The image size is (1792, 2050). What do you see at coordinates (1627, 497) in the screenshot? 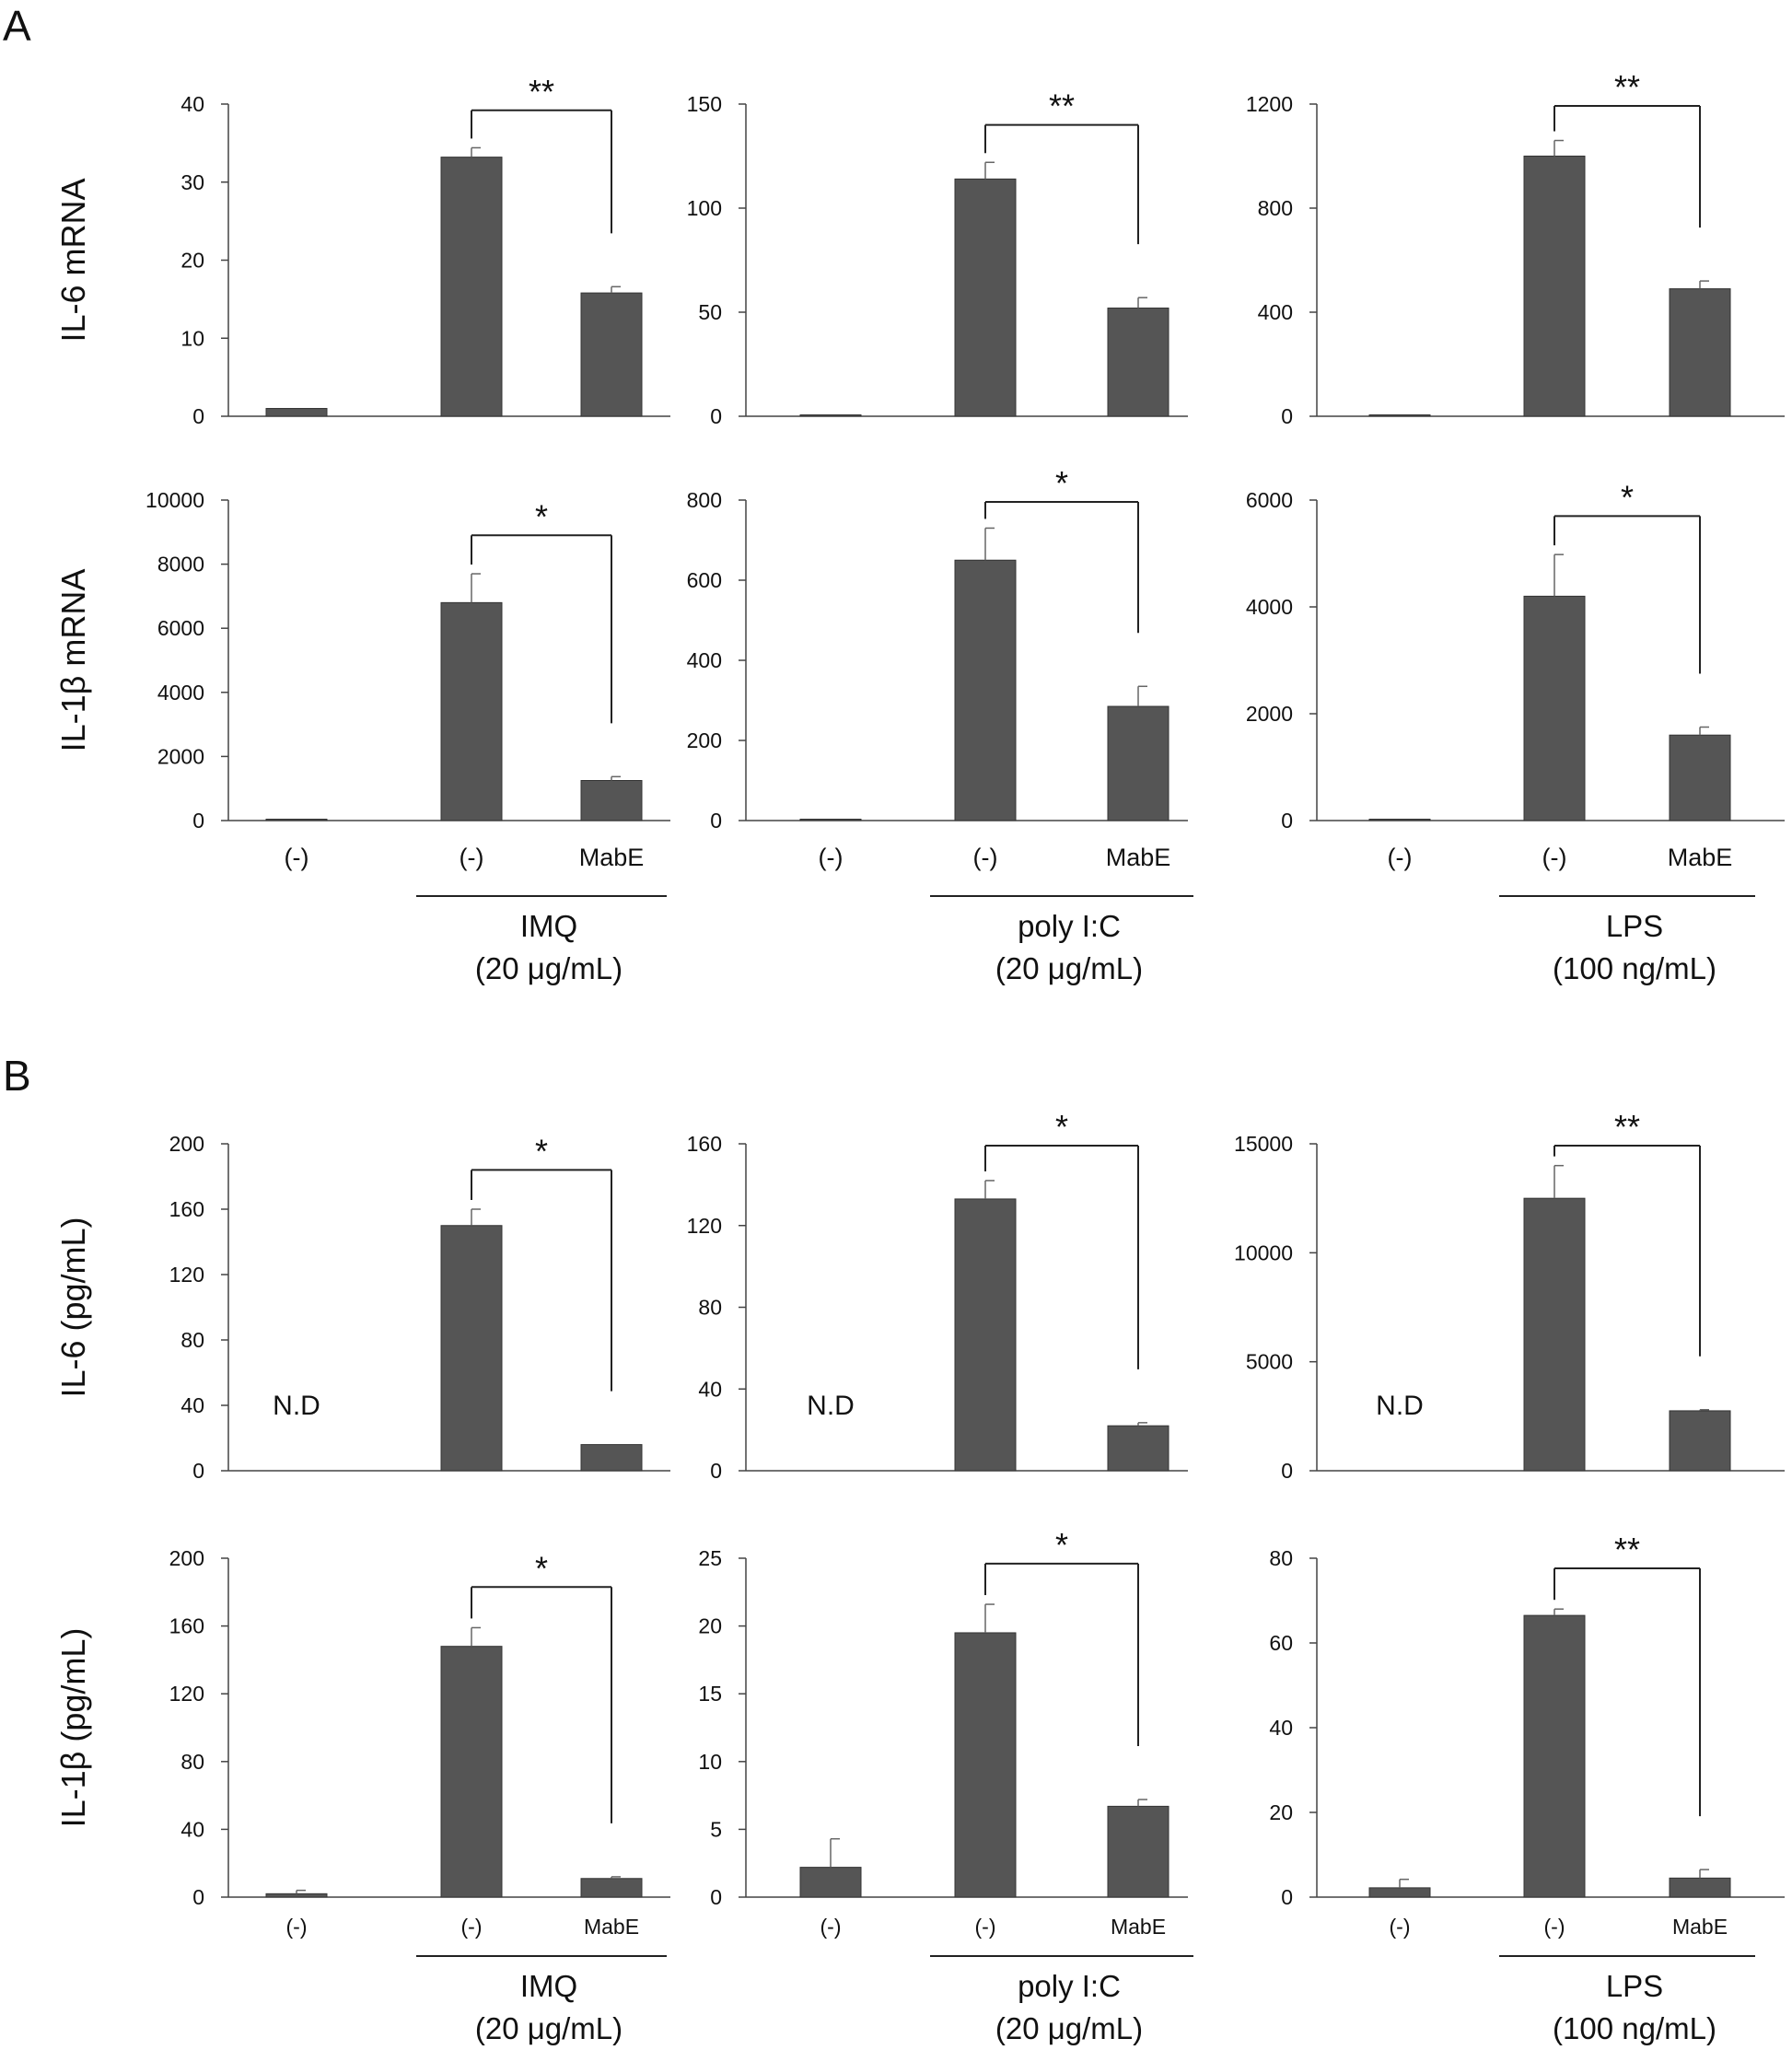
I see `significance-2-3: *` at bounding box center [1627, 497].